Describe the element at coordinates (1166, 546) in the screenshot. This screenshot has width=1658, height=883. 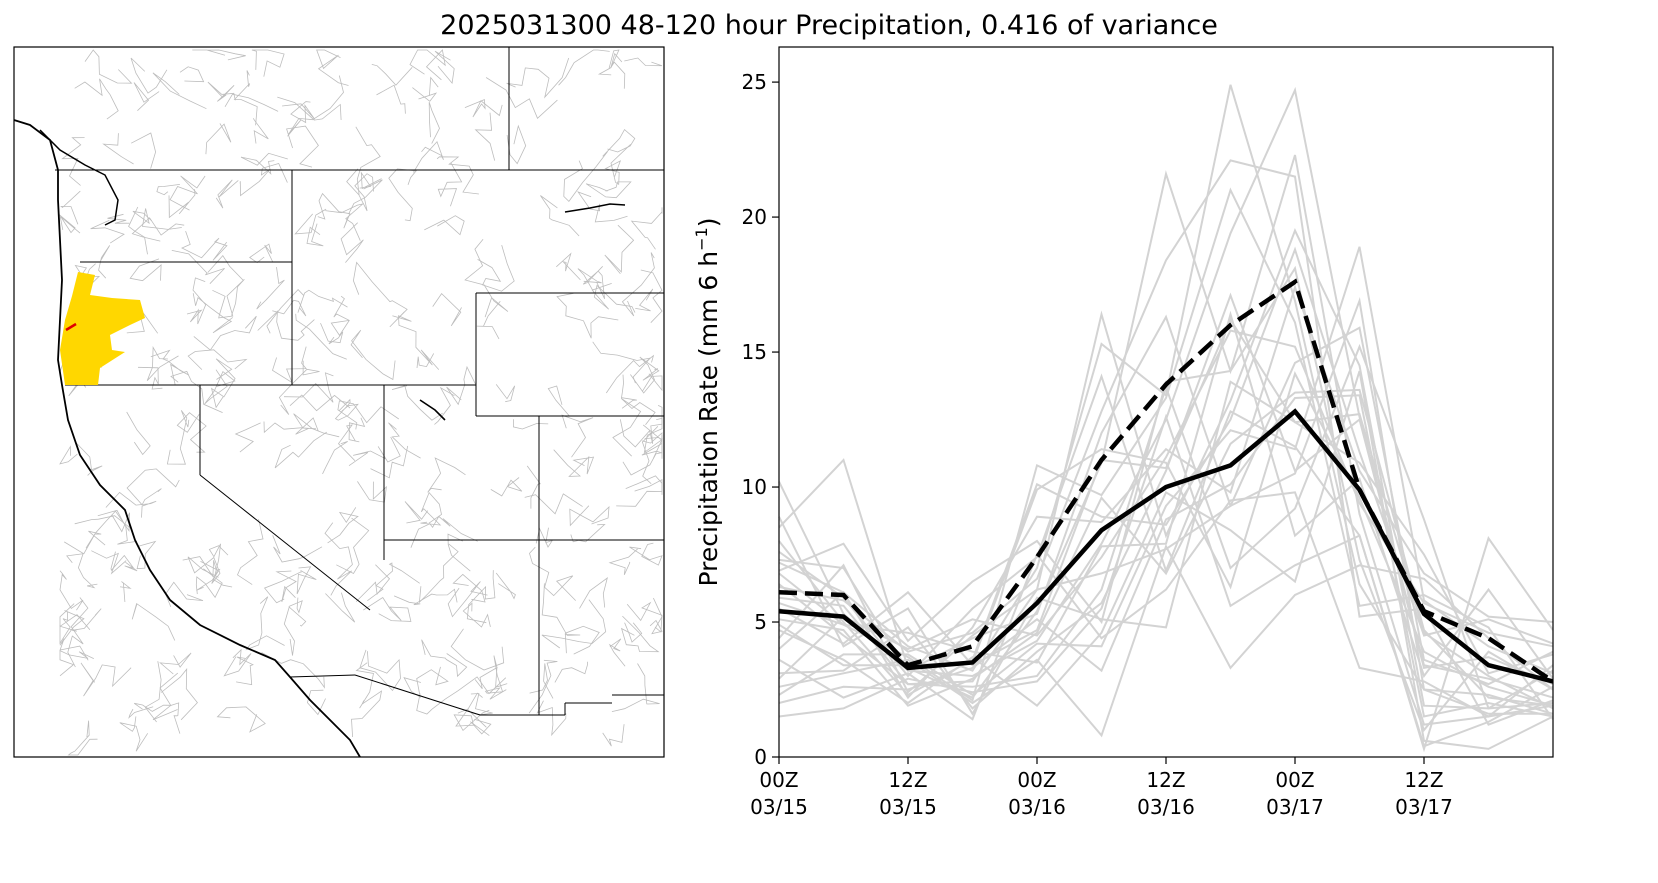
I see `mean-solid-line` at that location.